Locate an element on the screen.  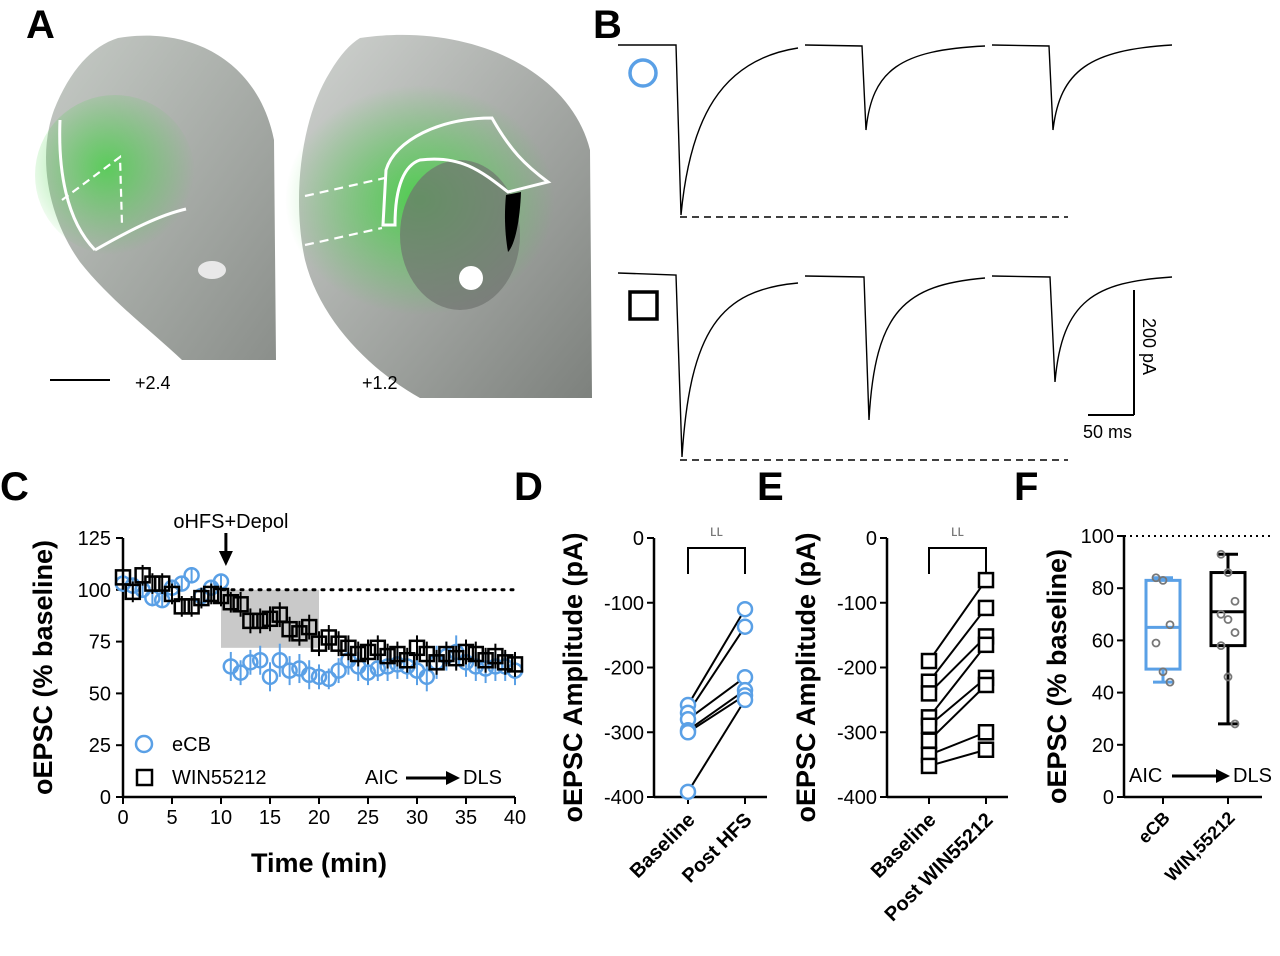
bregma-label-1: +2.4 is located at coordinates (153, 383).